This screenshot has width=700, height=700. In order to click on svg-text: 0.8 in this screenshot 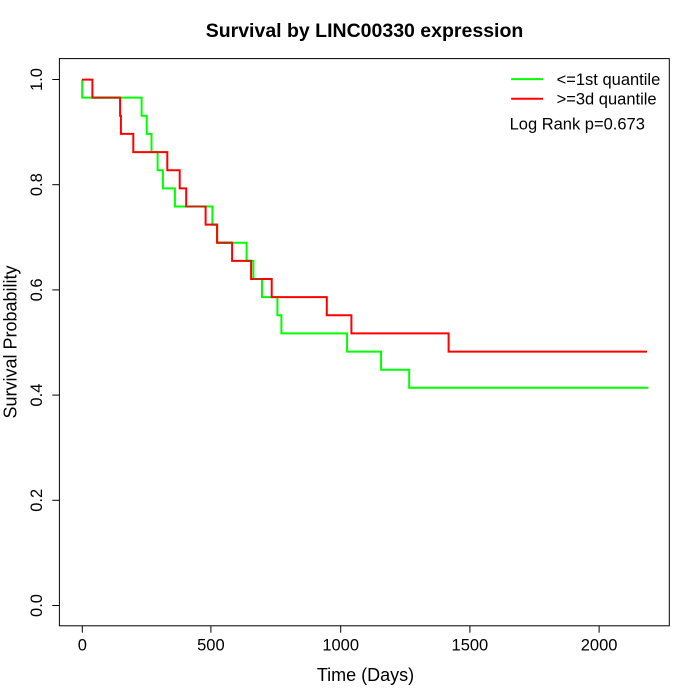, I will do `click(37, 184)`.